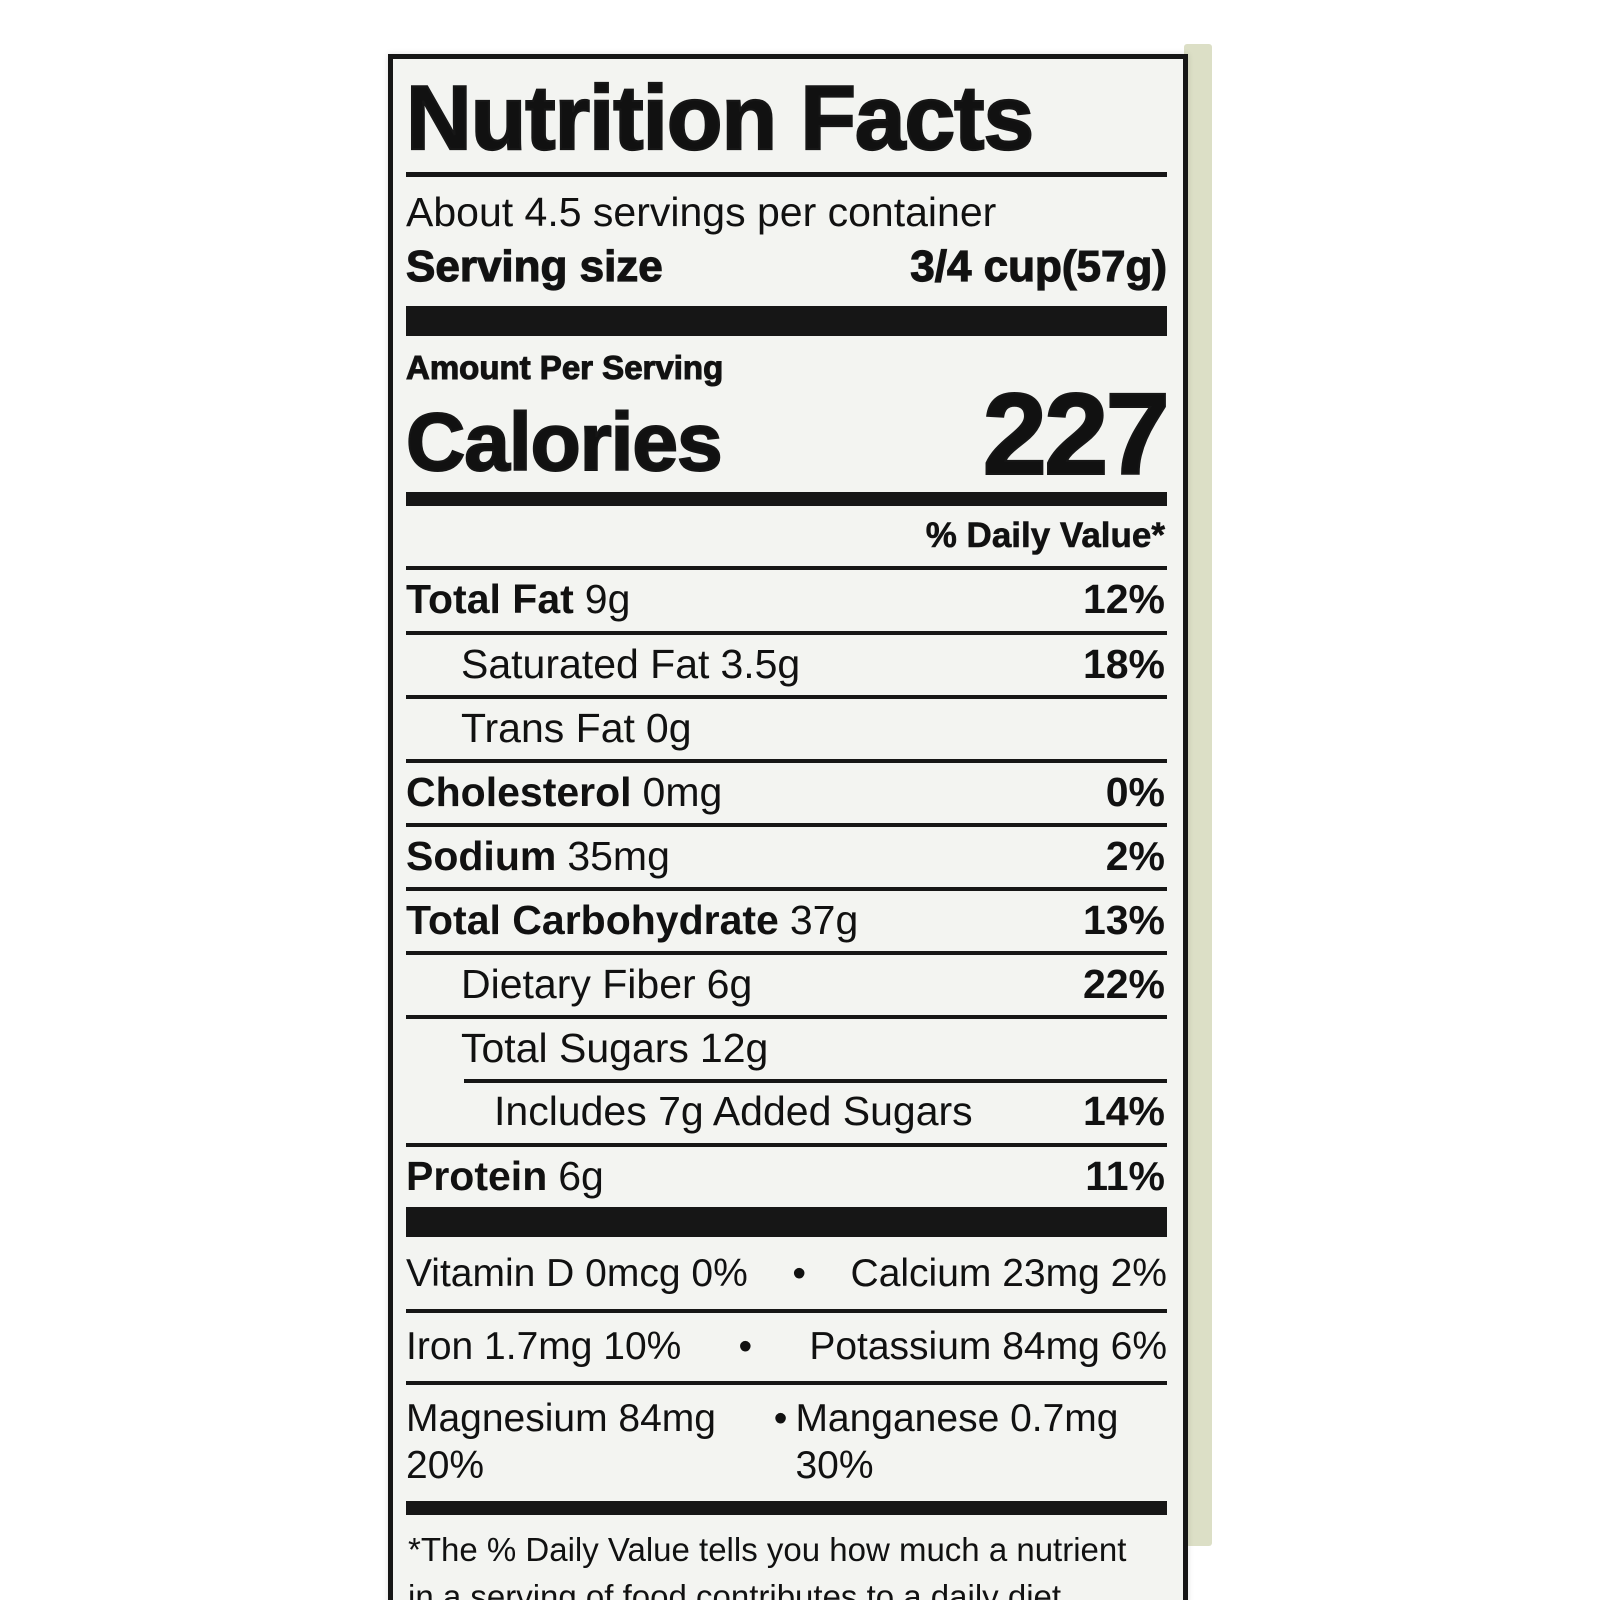 This screenshot has width=1600, height=1600. I want to click on label-title: Nutrition Facts, so click(720, 118).